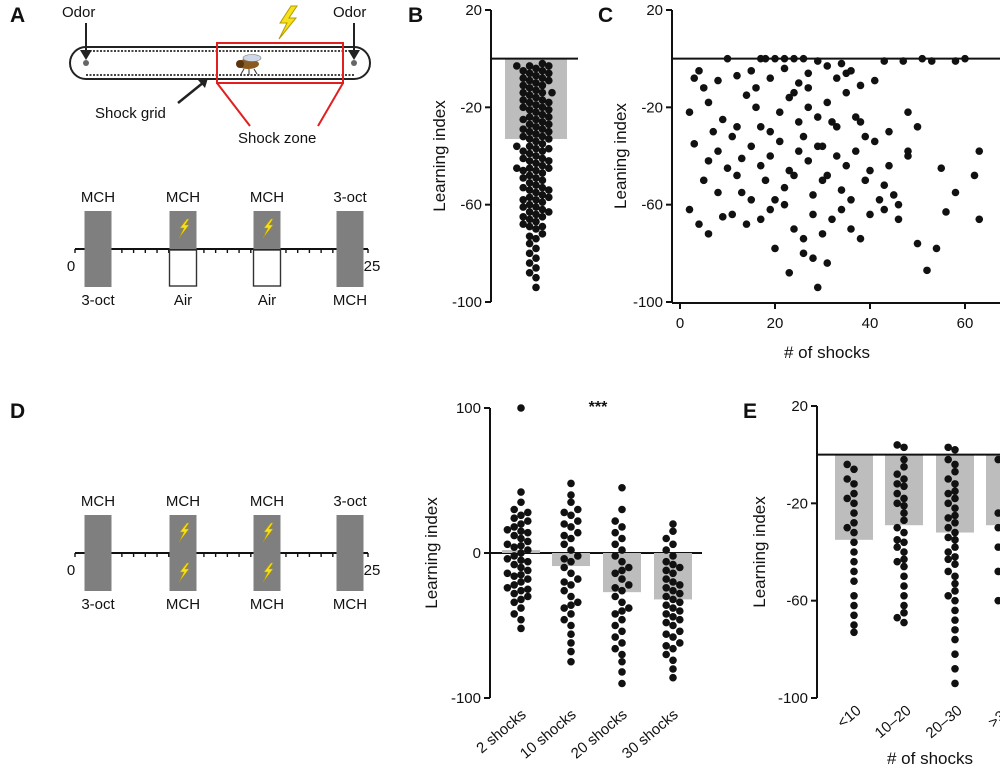  Describe the element at coordinates (350, 268) in the screenshot. I see `odor-block-bottom` at that location.